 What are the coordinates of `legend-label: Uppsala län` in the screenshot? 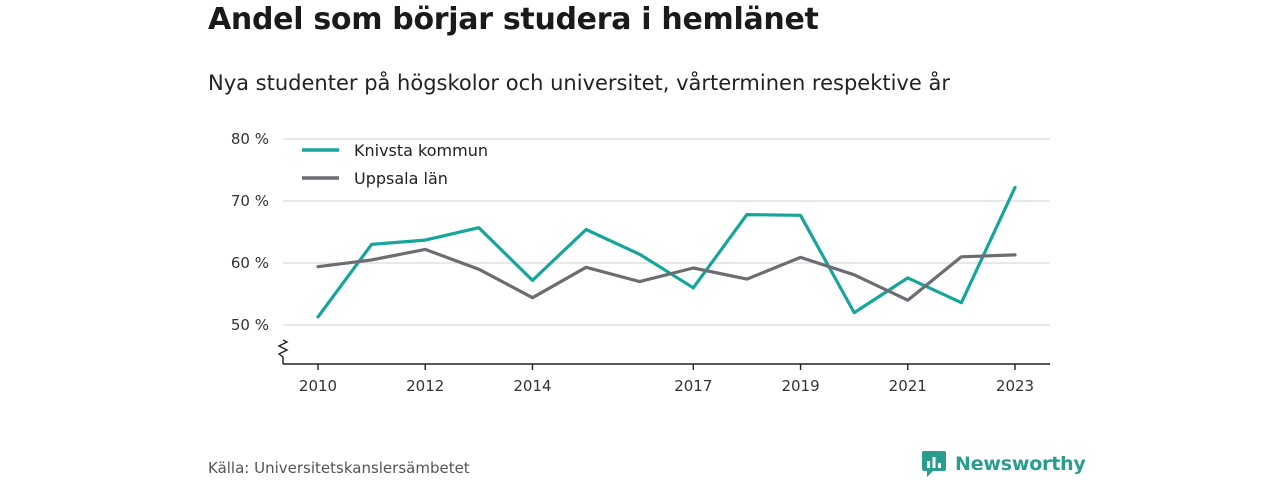 It's located at (401, 178).